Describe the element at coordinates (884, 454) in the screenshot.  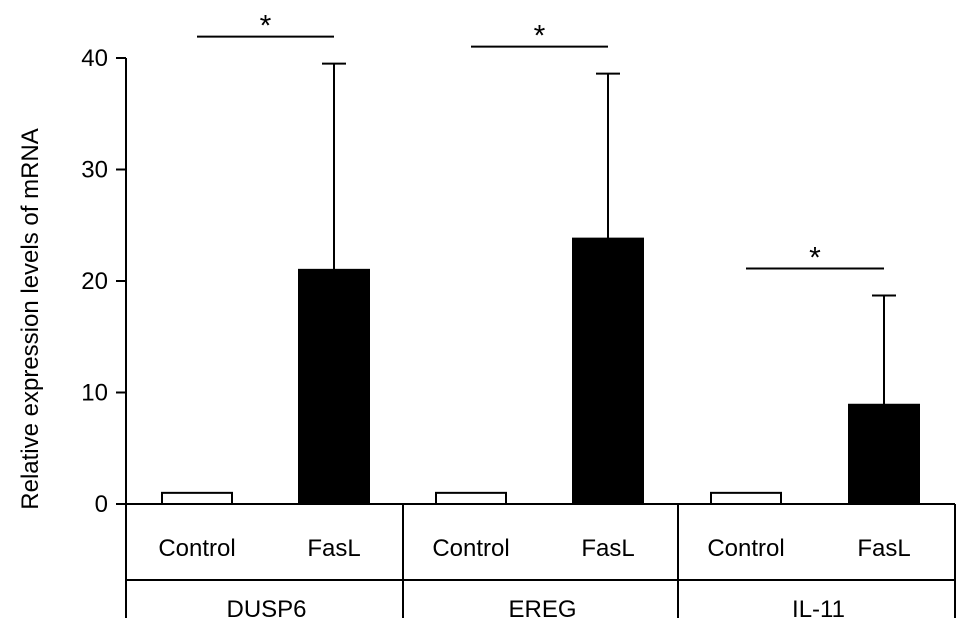
I see `bar-il-11-fasl` at that location.